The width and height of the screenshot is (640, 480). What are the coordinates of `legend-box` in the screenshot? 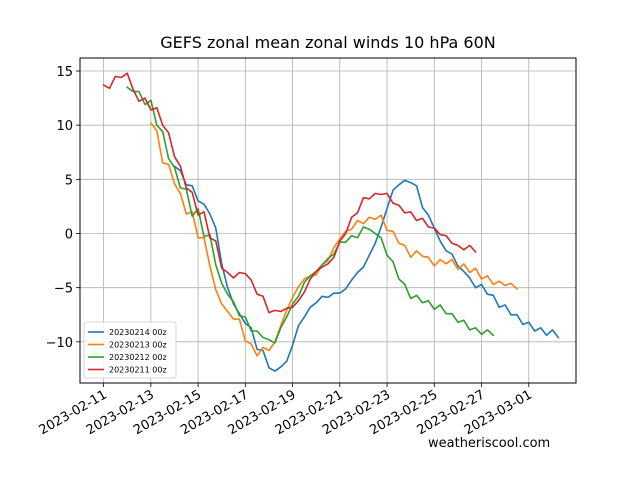 It's located at (130, 350).